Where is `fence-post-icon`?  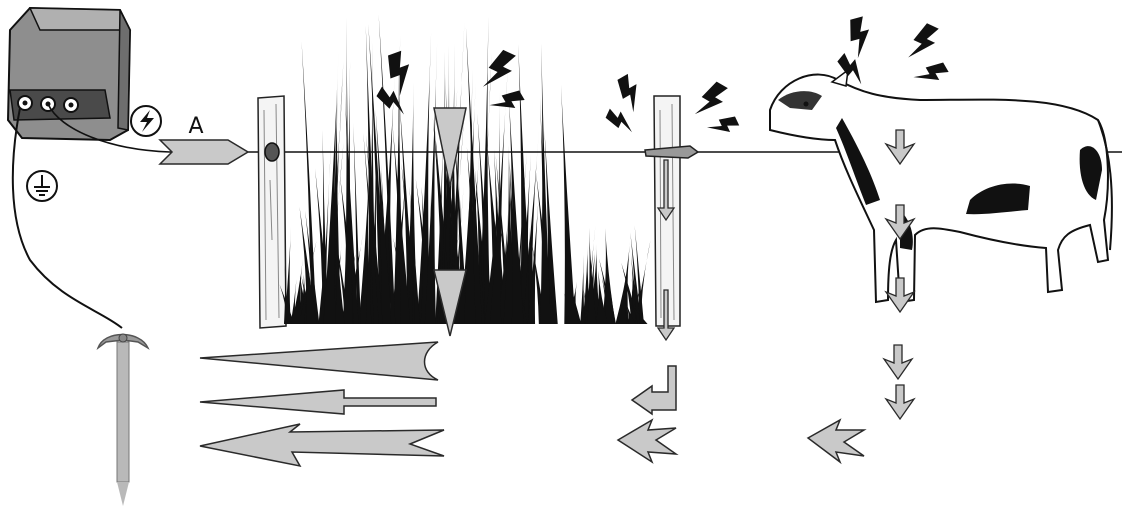
fence-post-icon is located at coordinates (272, 212).